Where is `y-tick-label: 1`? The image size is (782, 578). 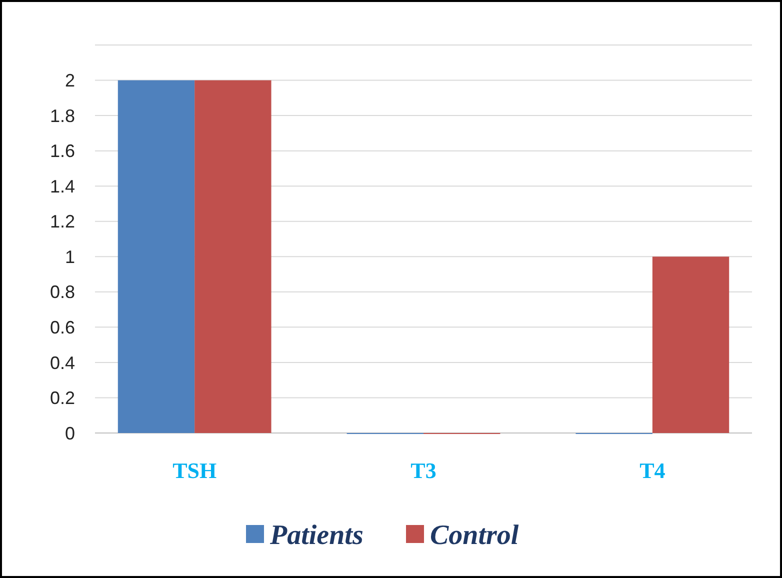 y-tick-label: 1 is located at coordinates (69, 256).